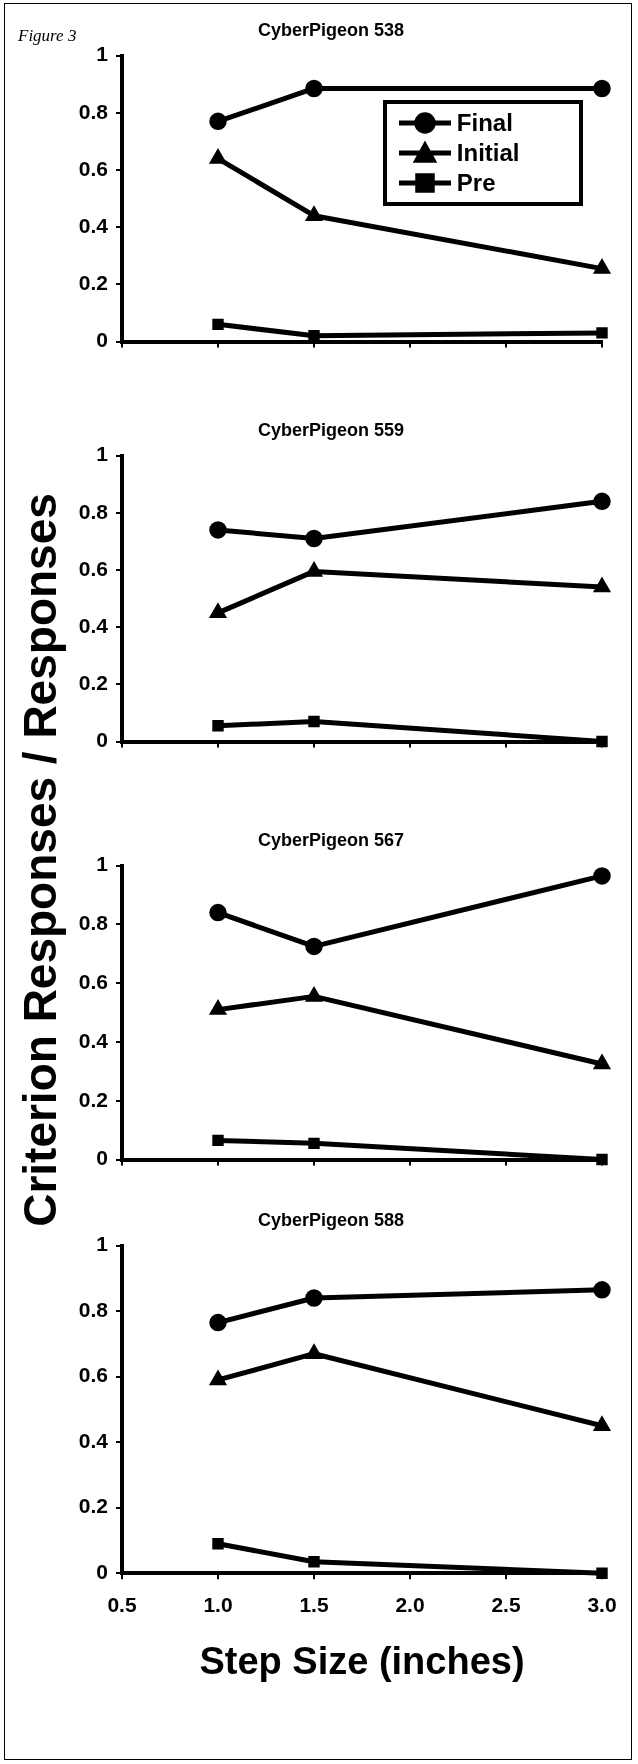 The height and width of the screenshot is (1764, 638). Describe the element at coordinates (362, 1660) in the screenshot. I see `x-axis-title: Step Size (inches)` at that location.